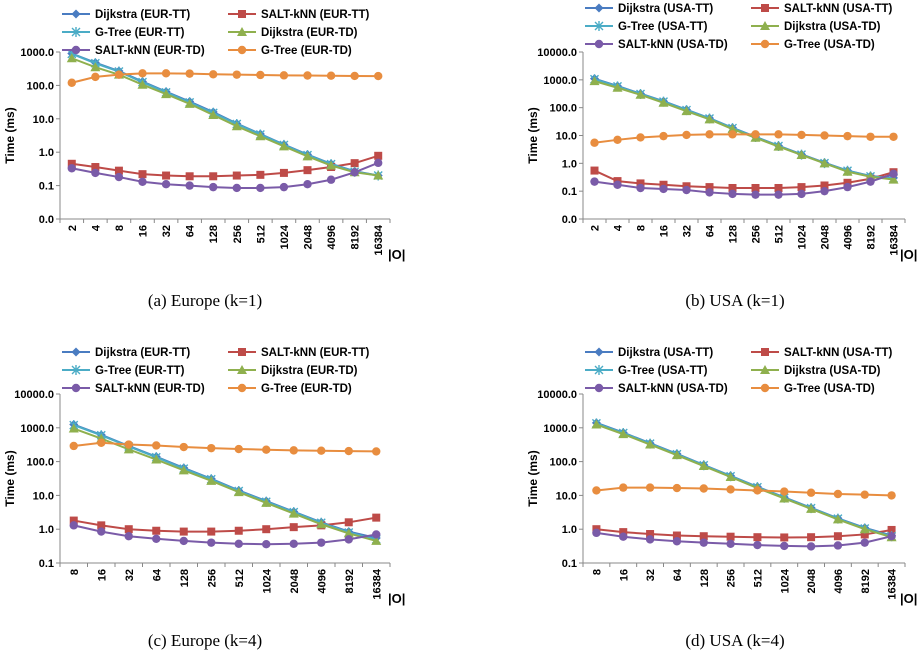  I want to click on legend-label: SALT-kNN (USA-TD), so click(673, 45).